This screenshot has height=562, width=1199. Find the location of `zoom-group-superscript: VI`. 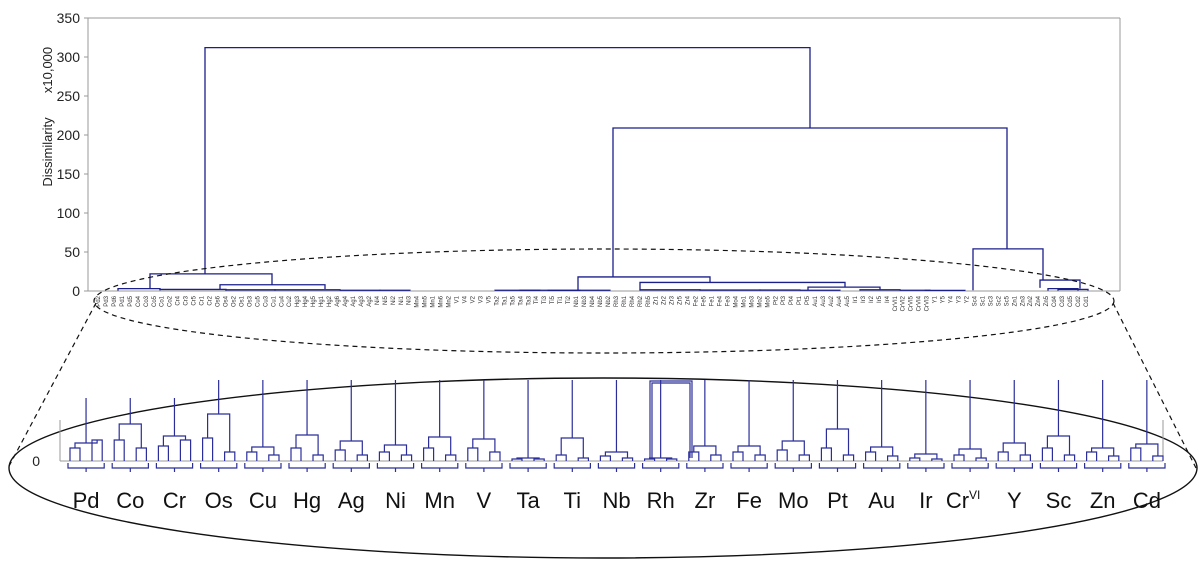

zoom-group-superscript: VI is located at coordinates (974, 495).